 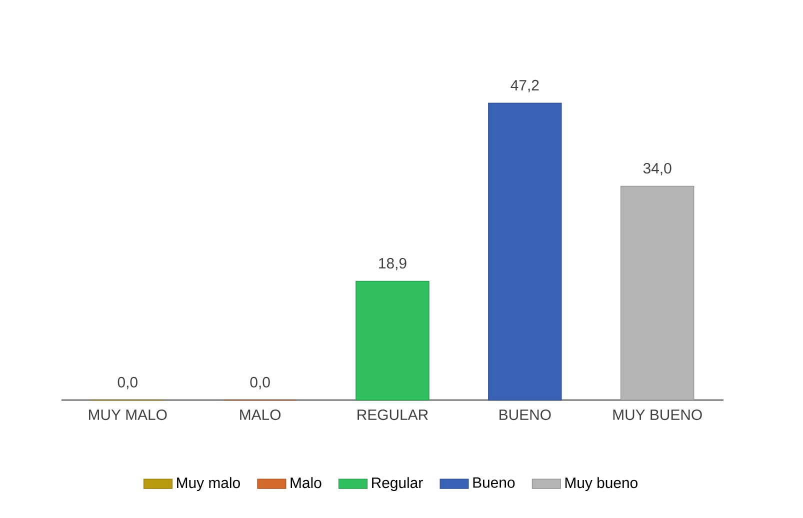 I want to click on x-tick-label: BUENO, so click(x=525, y=414).